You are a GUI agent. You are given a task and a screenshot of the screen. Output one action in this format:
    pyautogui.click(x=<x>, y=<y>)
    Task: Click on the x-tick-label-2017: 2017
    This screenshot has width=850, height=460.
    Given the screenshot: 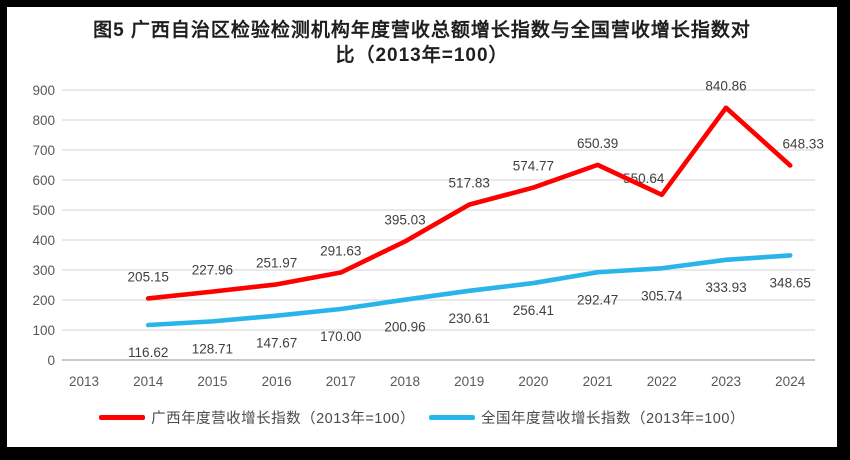 What is the action you would take?
    pyautogui.click(x=341, y=381)
    